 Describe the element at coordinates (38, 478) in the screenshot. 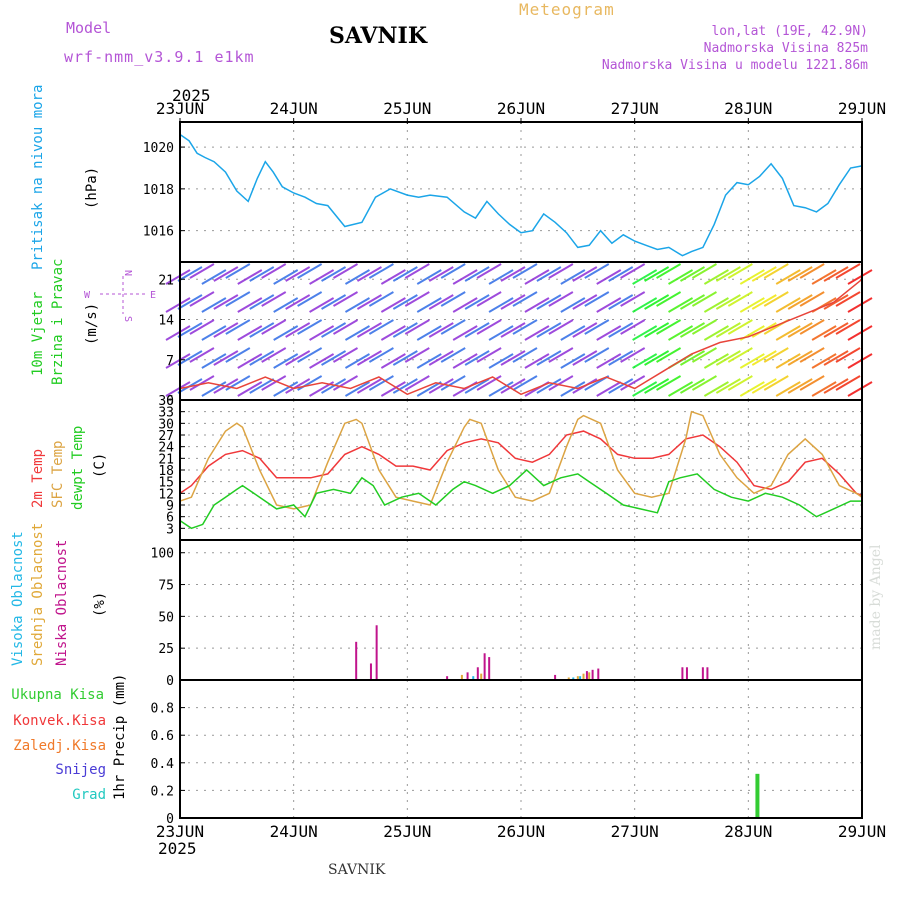

I see `temp-2m-label: 2m Temp` at that location.